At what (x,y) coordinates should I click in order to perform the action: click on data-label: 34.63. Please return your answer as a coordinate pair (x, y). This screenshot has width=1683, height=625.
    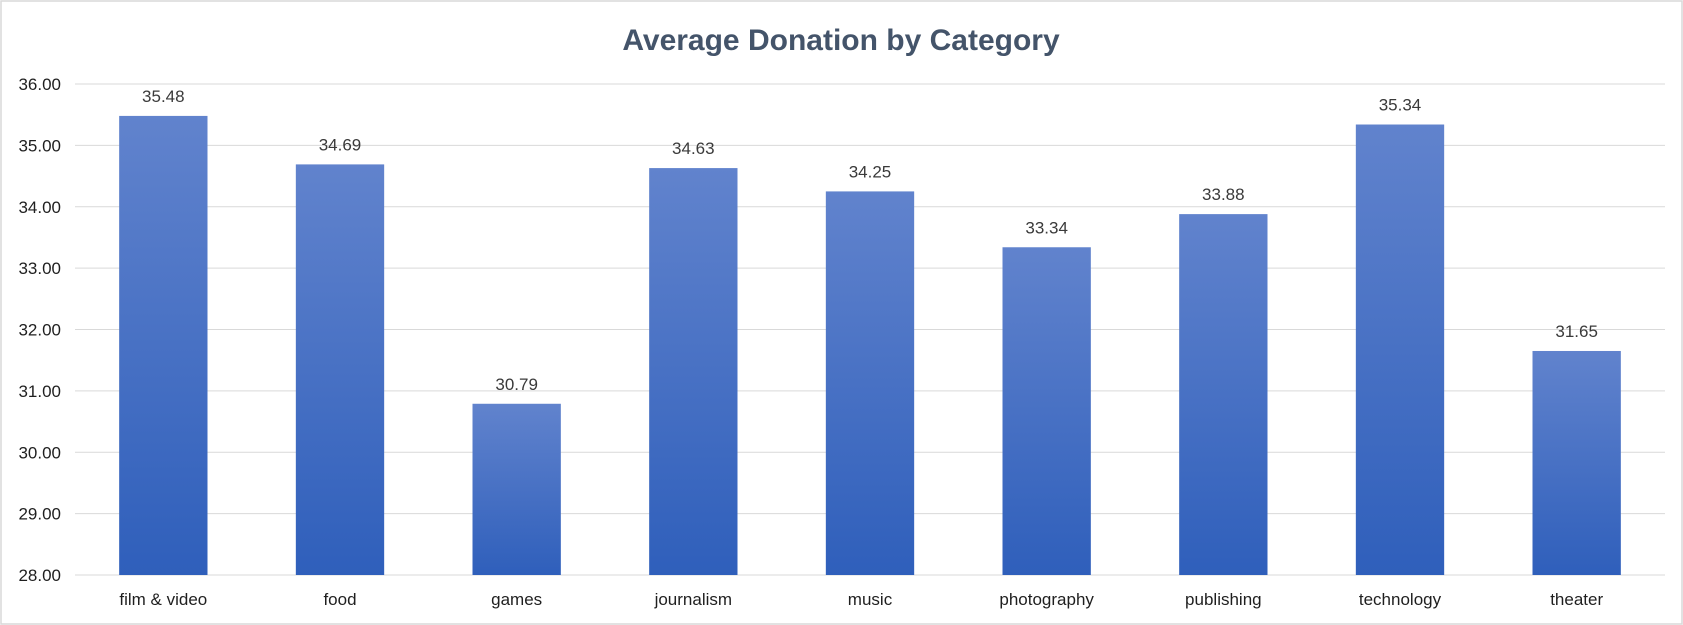
    Looking at the image, I should click on (693, 148).